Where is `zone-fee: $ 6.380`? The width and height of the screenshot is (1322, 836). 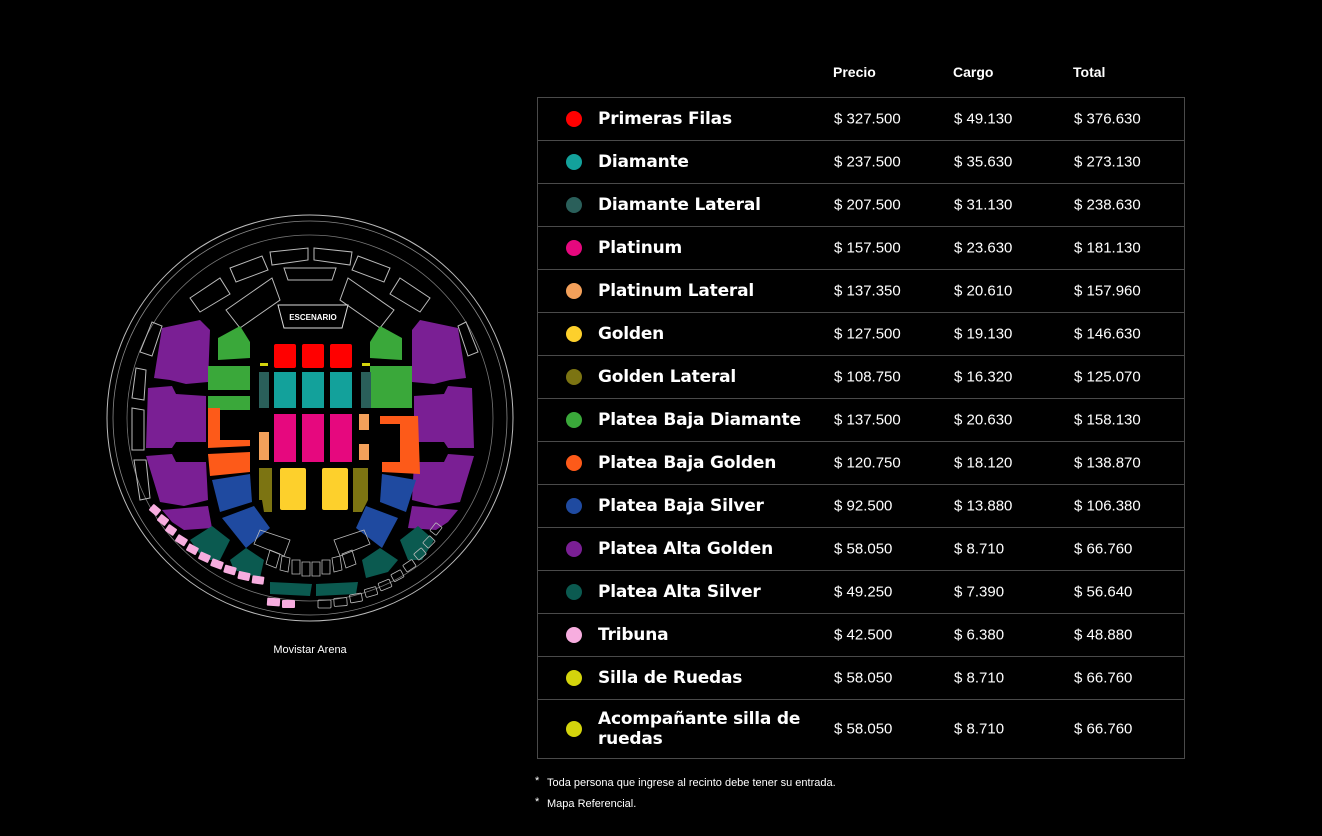
zone-fee: $ 6.380 is located at coordinates (979, 635).